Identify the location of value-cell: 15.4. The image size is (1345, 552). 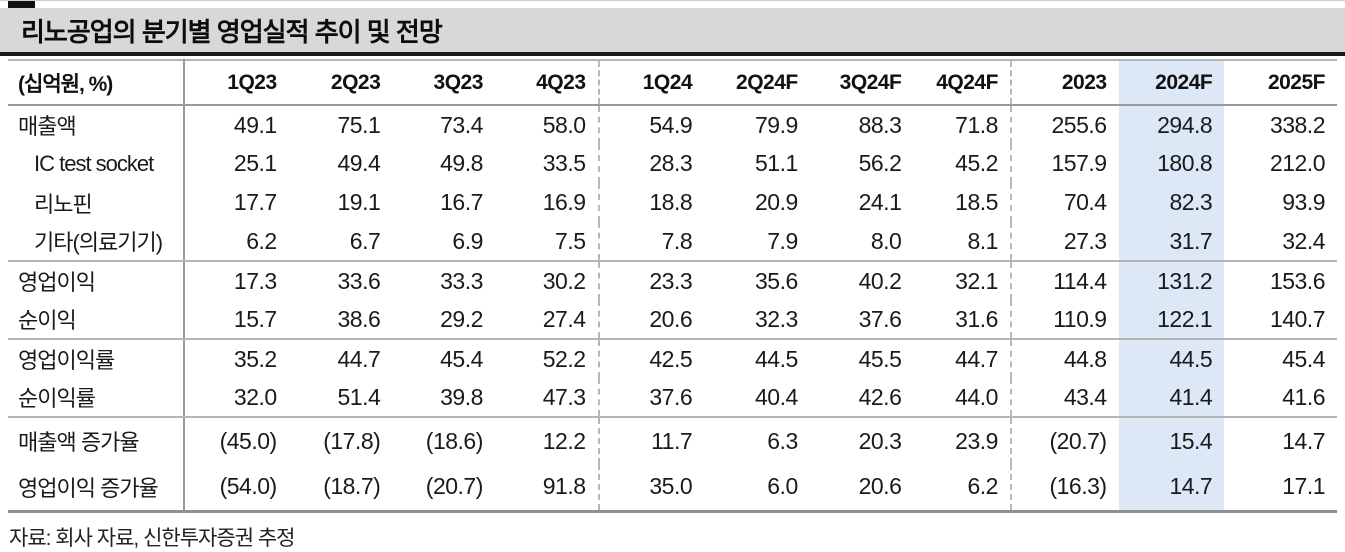
(1171, 440).